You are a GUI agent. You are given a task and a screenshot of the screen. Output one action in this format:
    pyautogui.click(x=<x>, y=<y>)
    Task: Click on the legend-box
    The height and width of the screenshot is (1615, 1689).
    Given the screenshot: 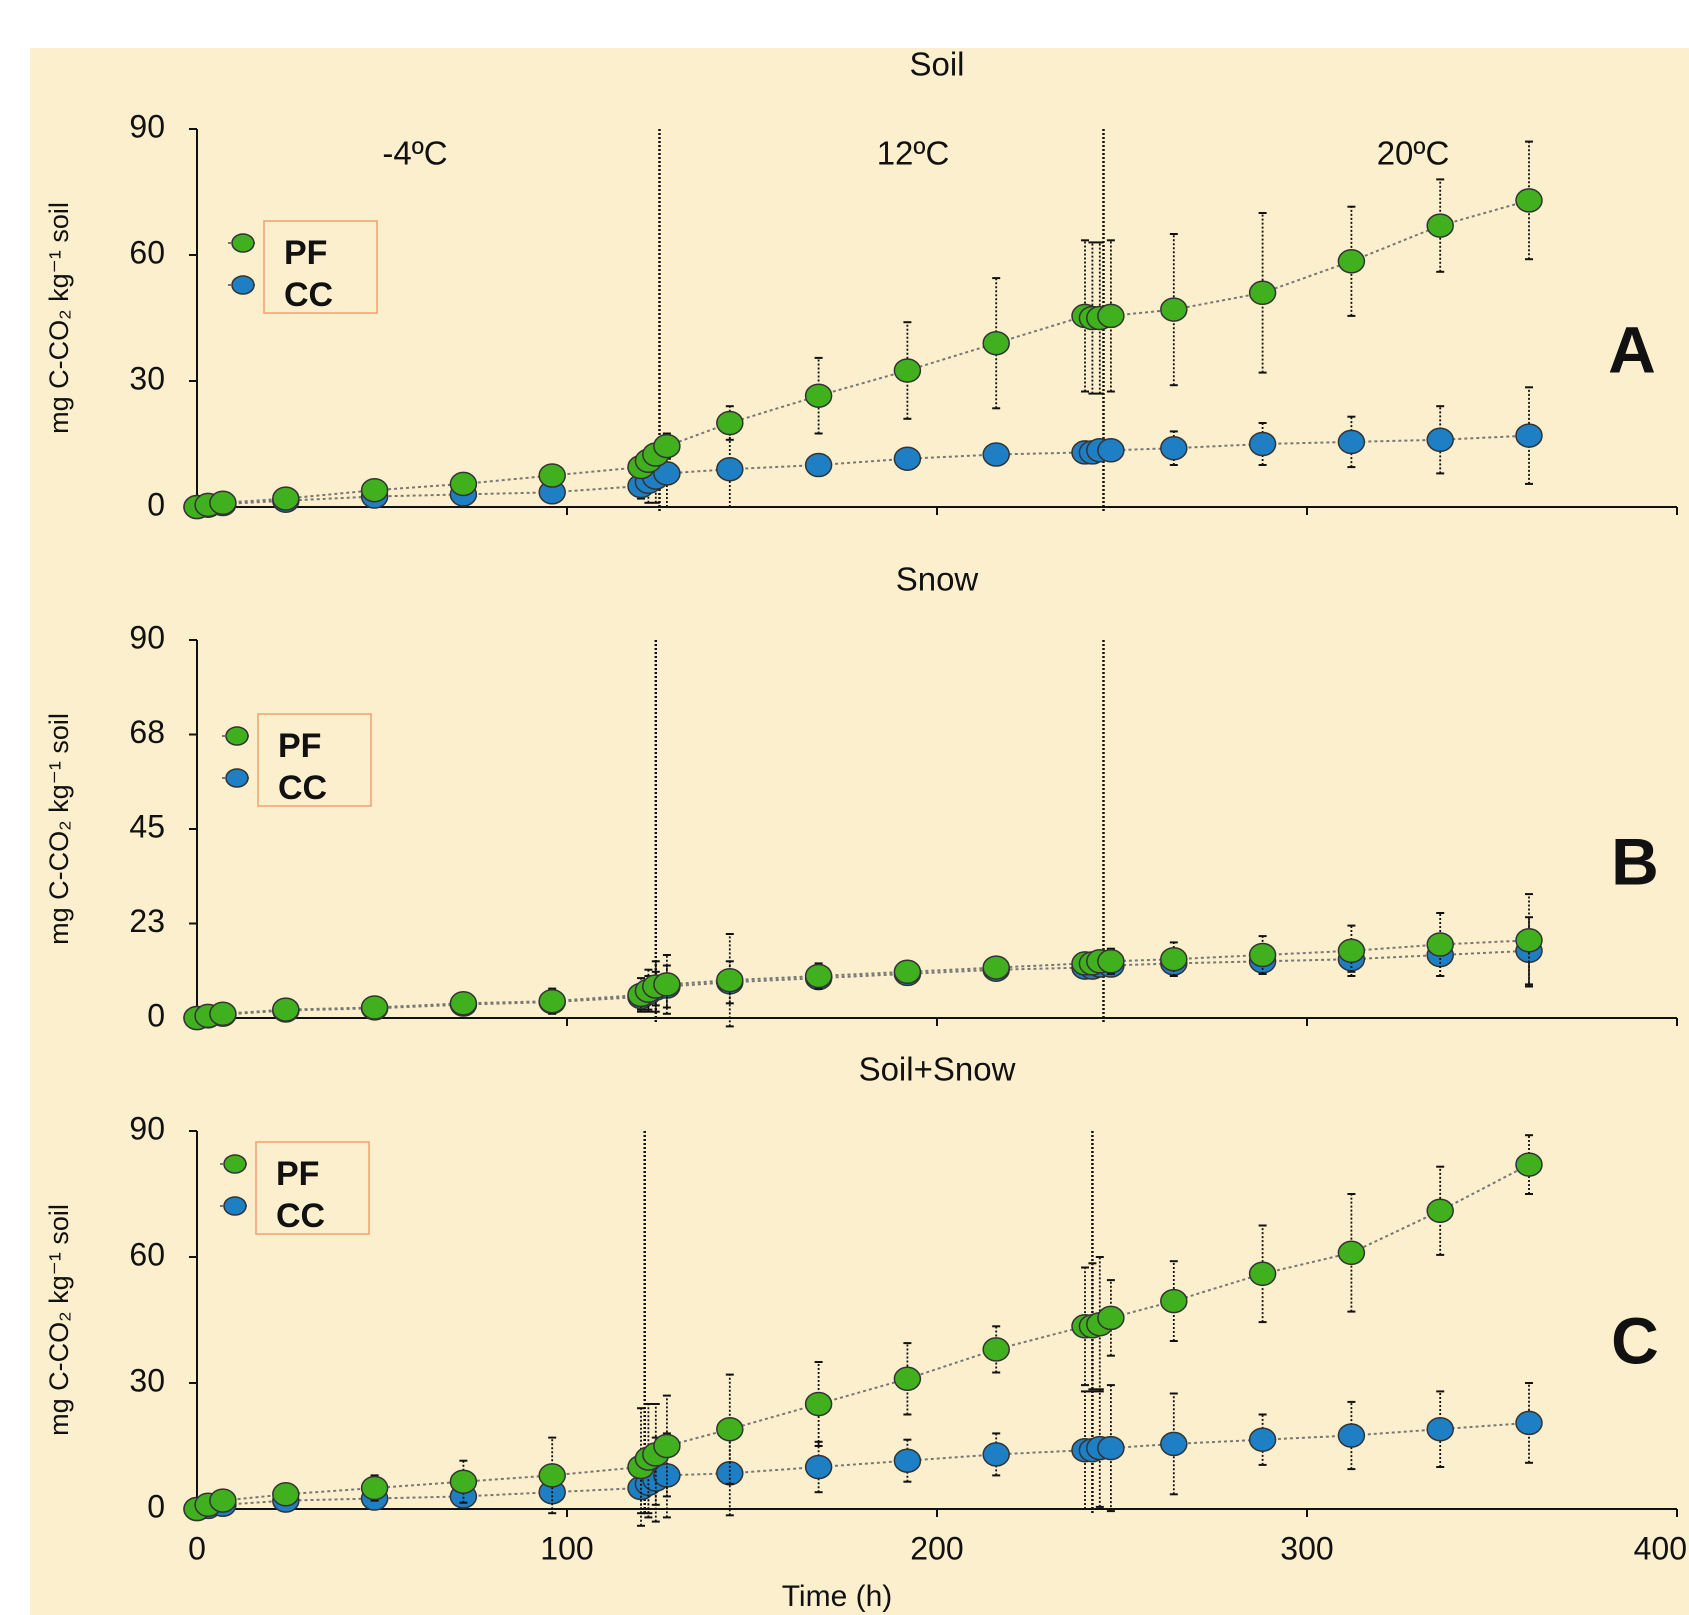 What is the action you would take?
    pyautogui.click(x=314, y=760)
    